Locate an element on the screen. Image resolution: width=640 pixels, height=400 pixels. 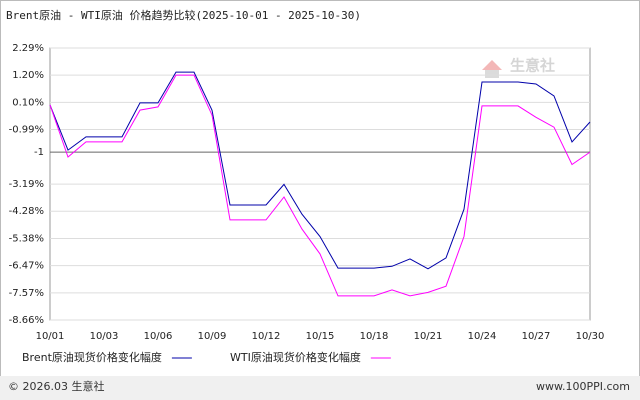
footer-left: © 2026.03 生意社 is located at coordinates (56, 386).